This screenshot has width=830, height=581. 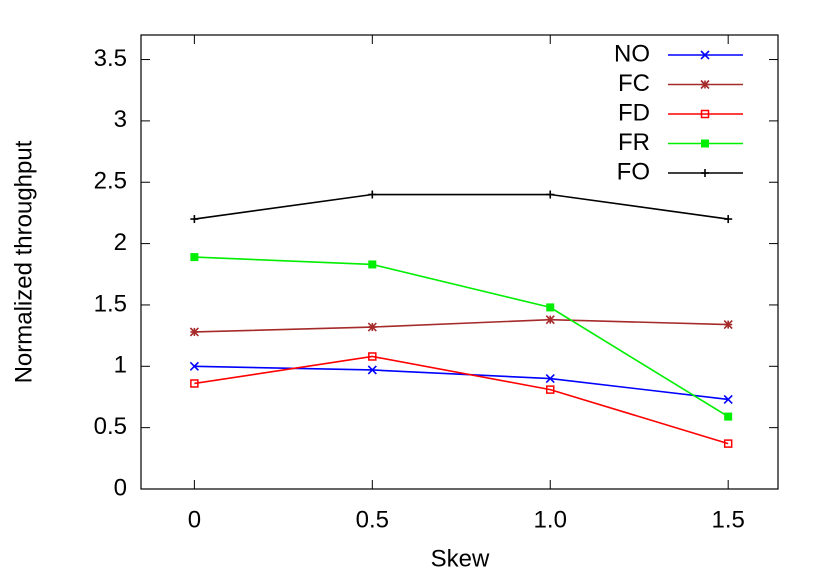 What do you see at coordinates (23, 261) in the screenshot?
I see `y-axis-label: Normalized throughput` at bounding box center [23, 261].